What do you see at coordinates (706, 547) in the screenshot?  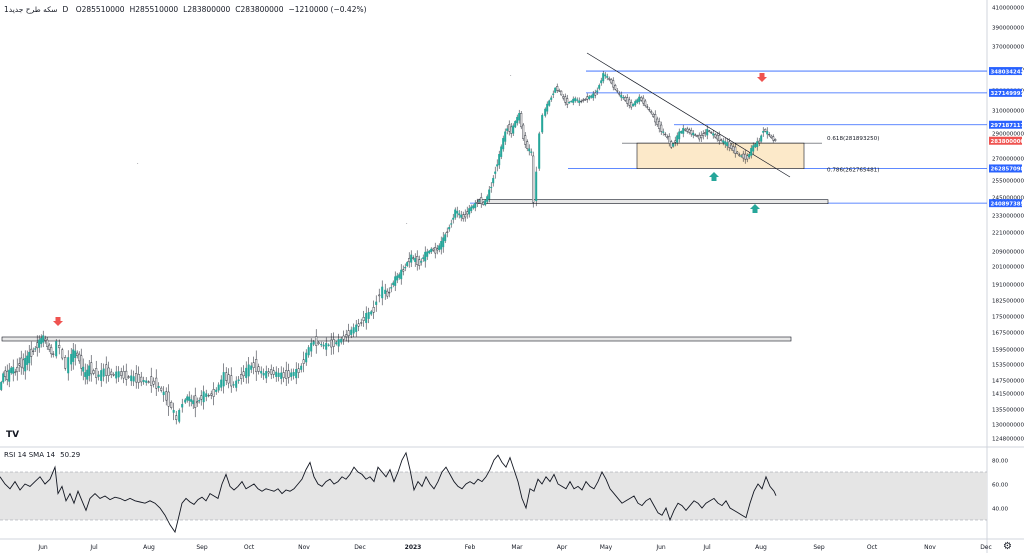 I see `time-tick-label: Jul` at bounding box center [706, 547].